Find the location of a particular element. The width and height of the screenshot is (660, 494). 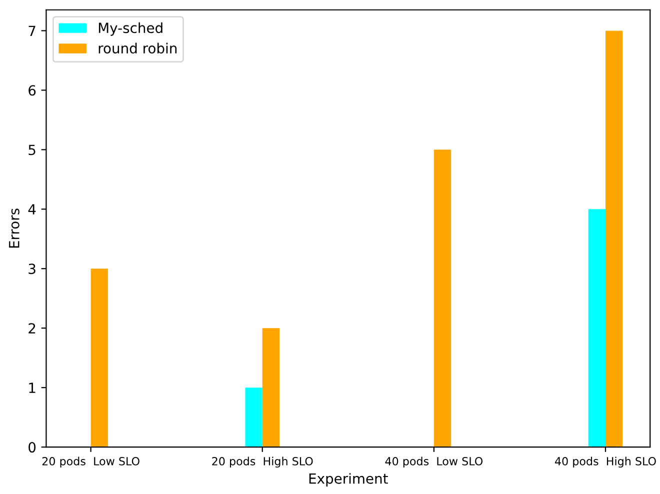

x-tick-label: 20 pods Low SLO is located at coordinates (91, 462).